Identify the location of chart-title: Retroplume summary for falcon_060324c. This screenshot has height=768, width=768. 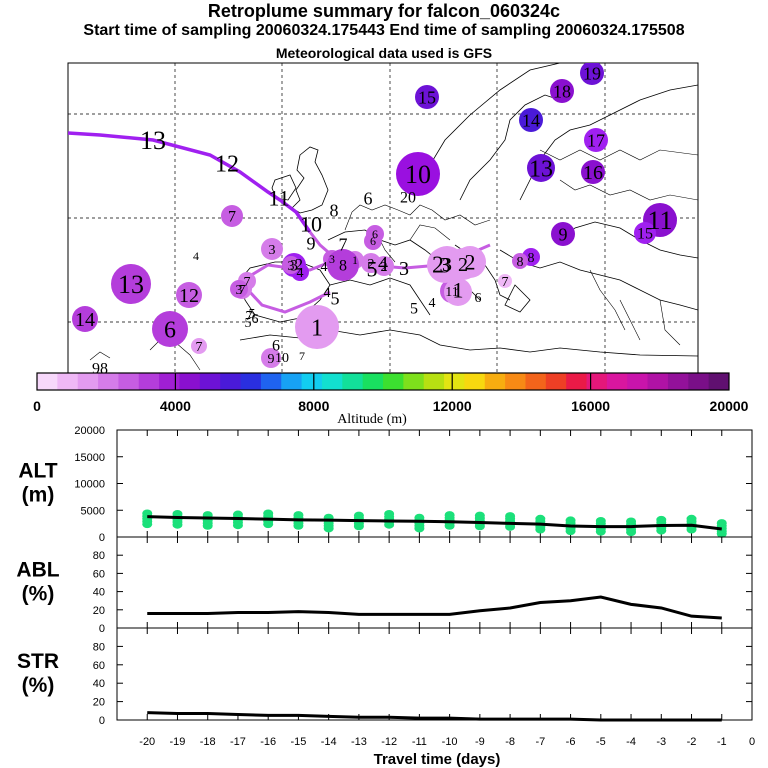
(384, 11).